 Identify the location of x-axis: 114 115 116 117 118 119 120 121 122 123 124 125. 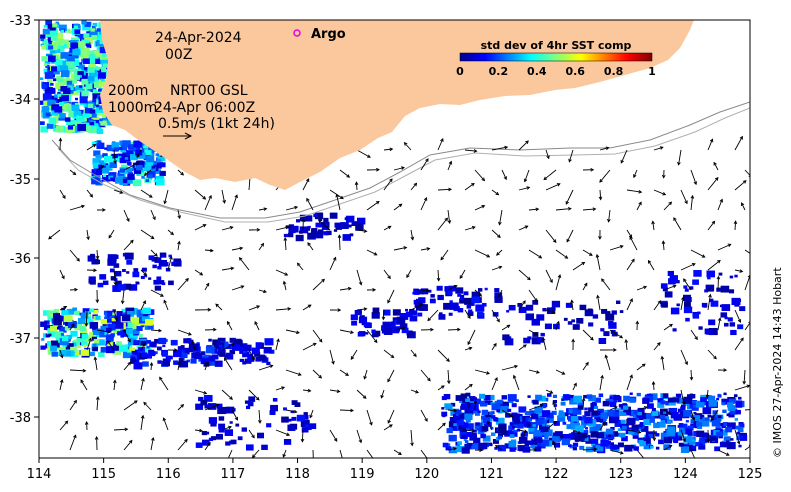
(395, 470).